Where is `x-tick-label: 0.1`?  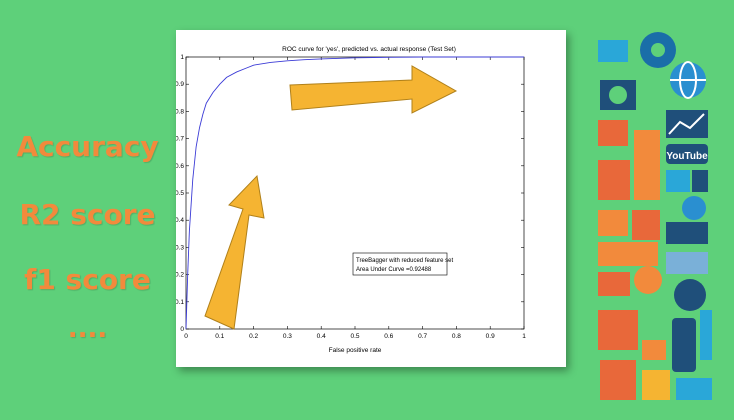 x-tick-label: 0.1 is located at coordinates (219, 336).